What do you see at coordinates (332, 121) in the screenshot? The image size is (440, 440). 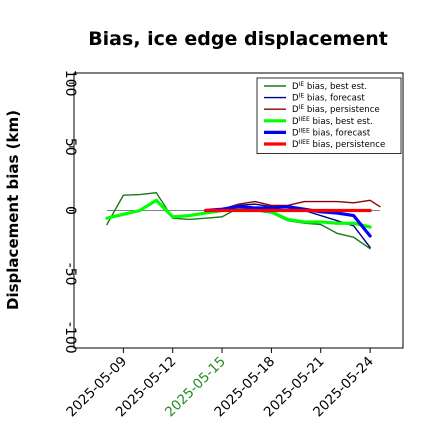 I see `legend-label-4: DIIEE bias, best est.` at bounding box center [332, 121].